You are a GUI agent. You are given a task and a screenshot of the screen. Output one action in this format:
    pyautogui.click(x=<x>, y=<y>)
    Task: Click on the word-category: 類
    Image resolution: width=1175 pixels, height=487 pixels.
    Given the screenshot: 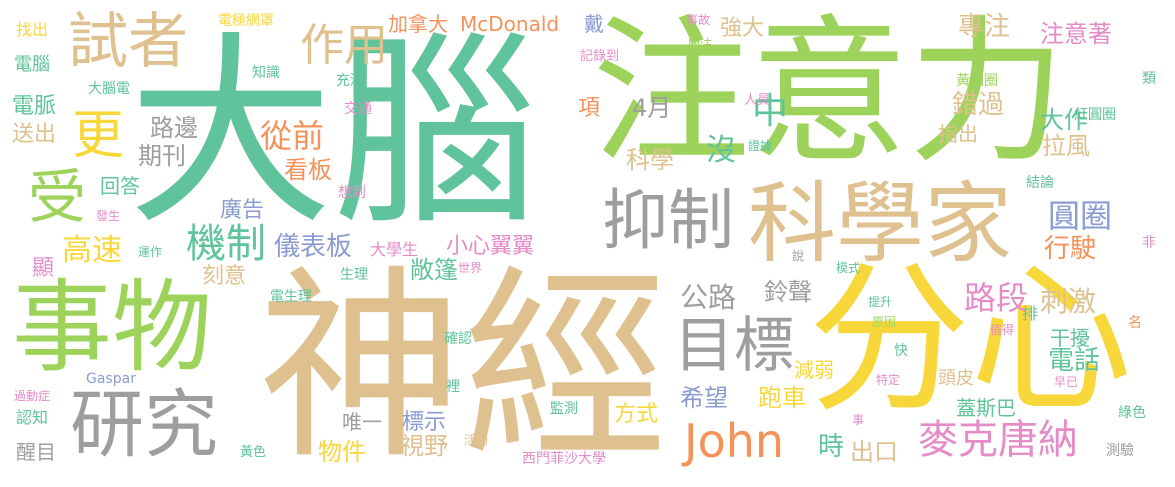 What is the action you would take?
    pyautogui.click(x=1149, y=79)
    